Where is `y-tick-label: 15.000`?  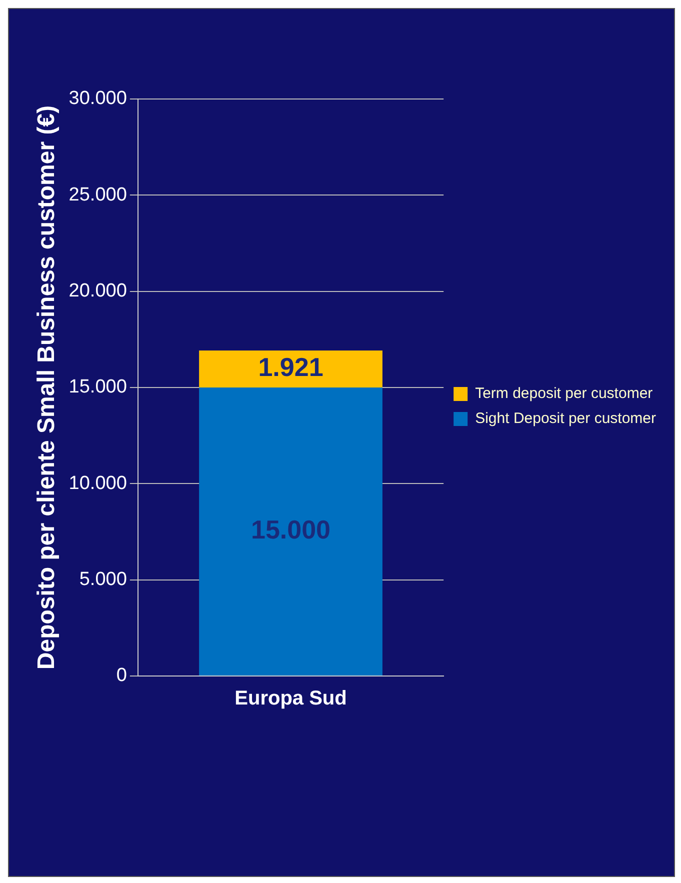
y-tick-label: 15.000 is located at coordinates (97, 387).